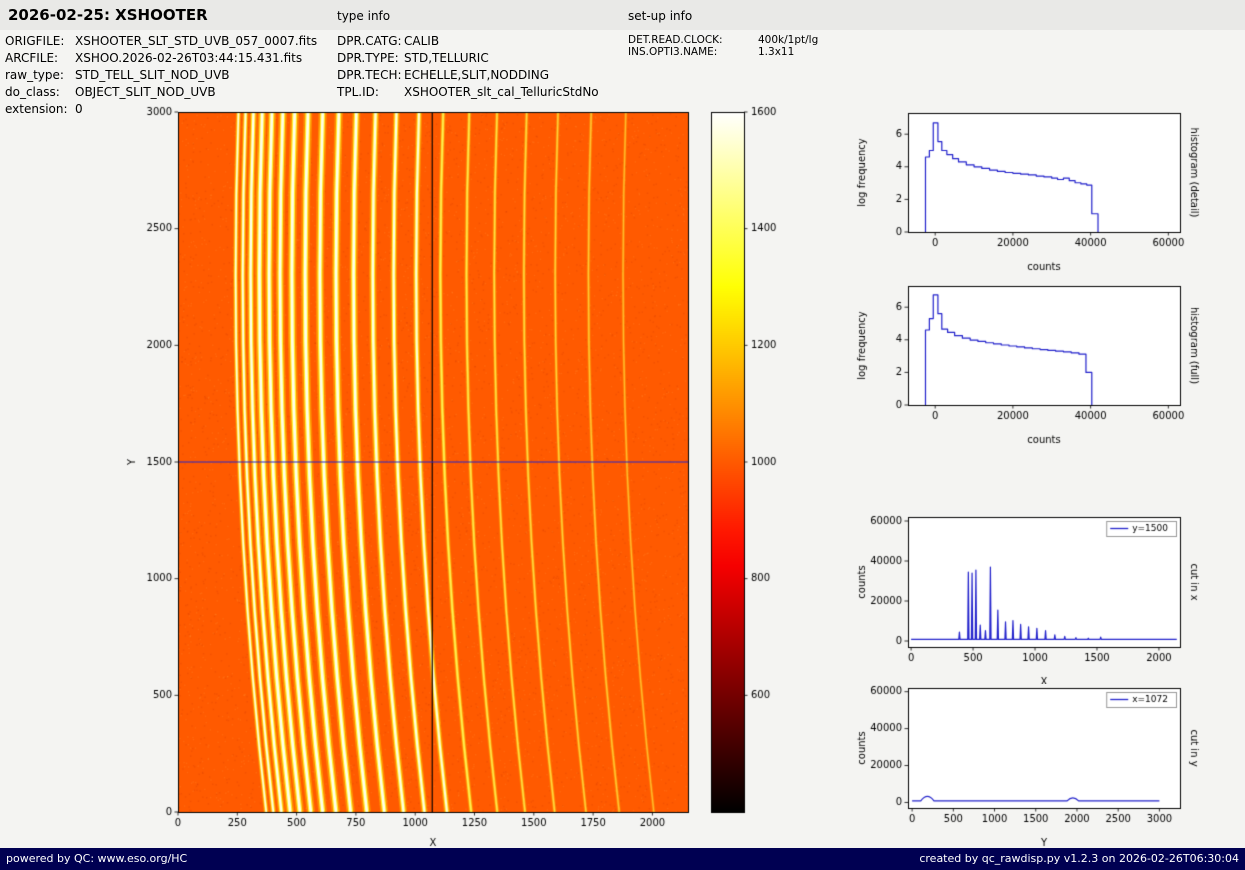 Image resolution: width=1245 pixels, height=870 pixels. What do you see at coordinates (753, 465) in the screenshot?
I see `colorbar` at bounding box center [753, 465].